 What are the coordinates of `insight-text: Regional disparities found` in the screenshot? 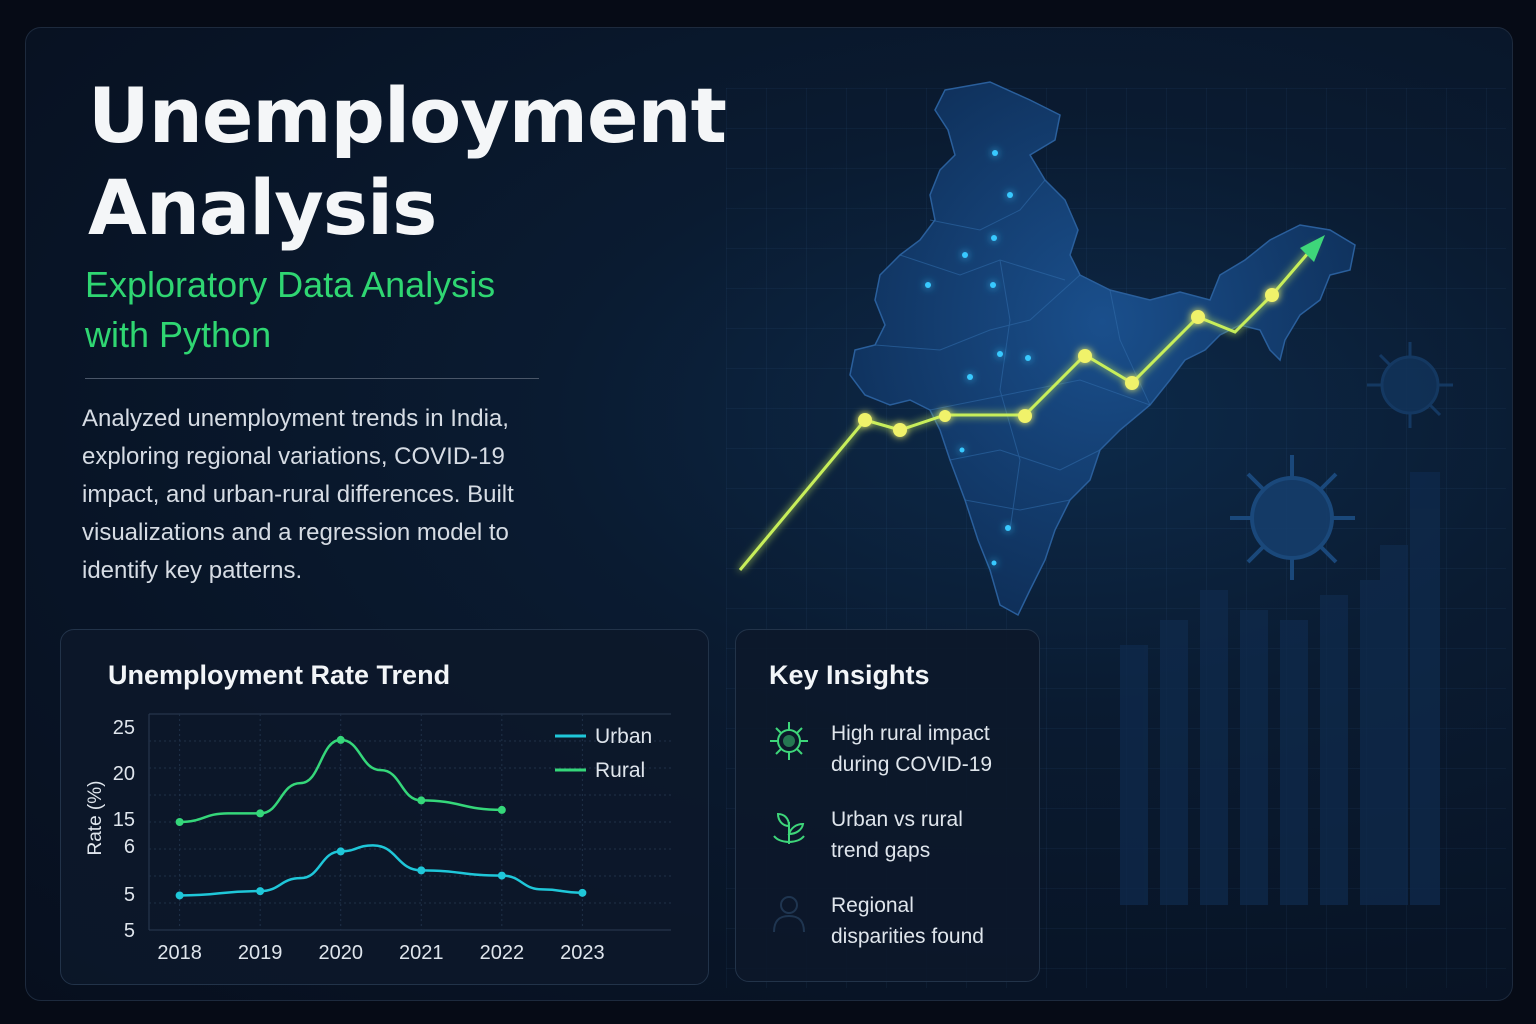 It's located at (931, 921).